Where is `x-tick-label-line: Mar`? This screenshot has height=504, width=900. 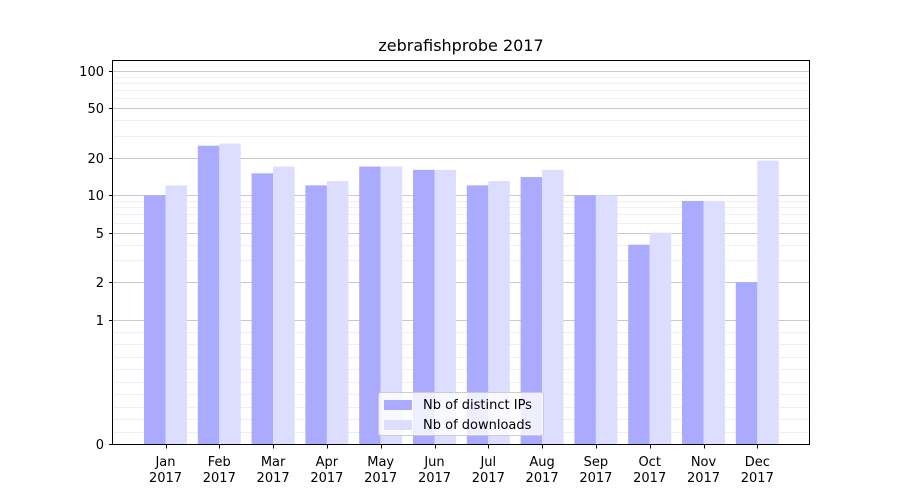
x-tick-label-line: Mar is located at coordinates (273, 462).